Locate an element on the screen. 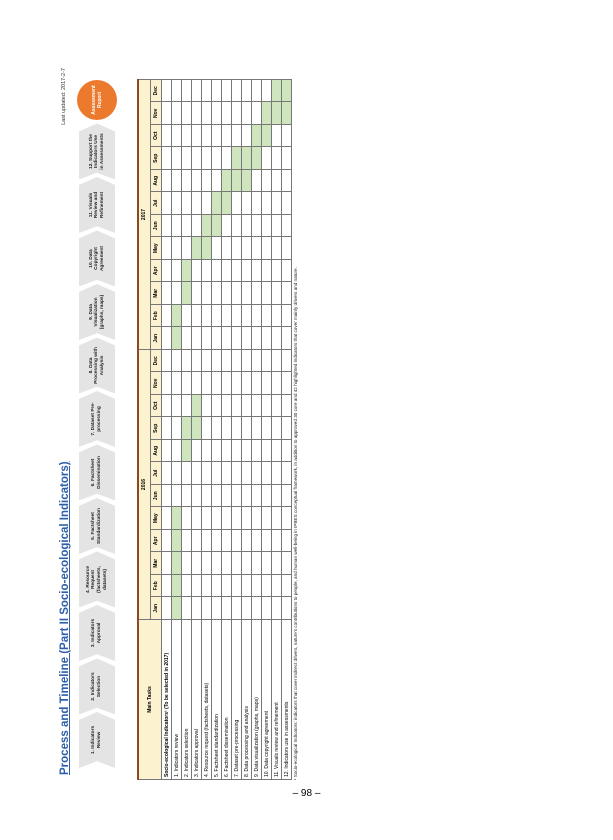 Image resolution: width=613 pixels, height=840 pixels. month-header: Oct is located at coordinates (156, 405).